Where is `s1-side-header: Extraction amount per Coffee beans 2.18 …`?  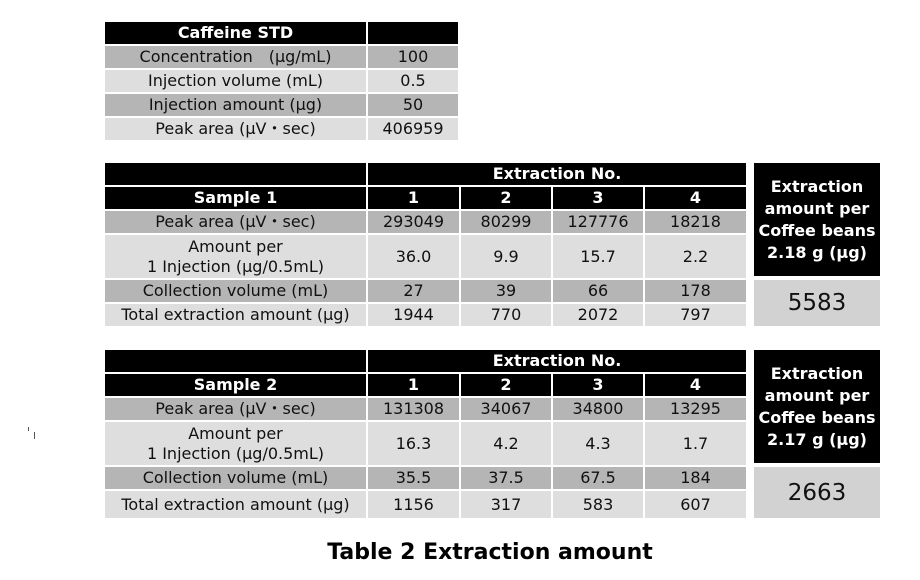
s1-side-header: Extraction amount per Coffee beans 2.18 … is located at coordinates (817, 219).